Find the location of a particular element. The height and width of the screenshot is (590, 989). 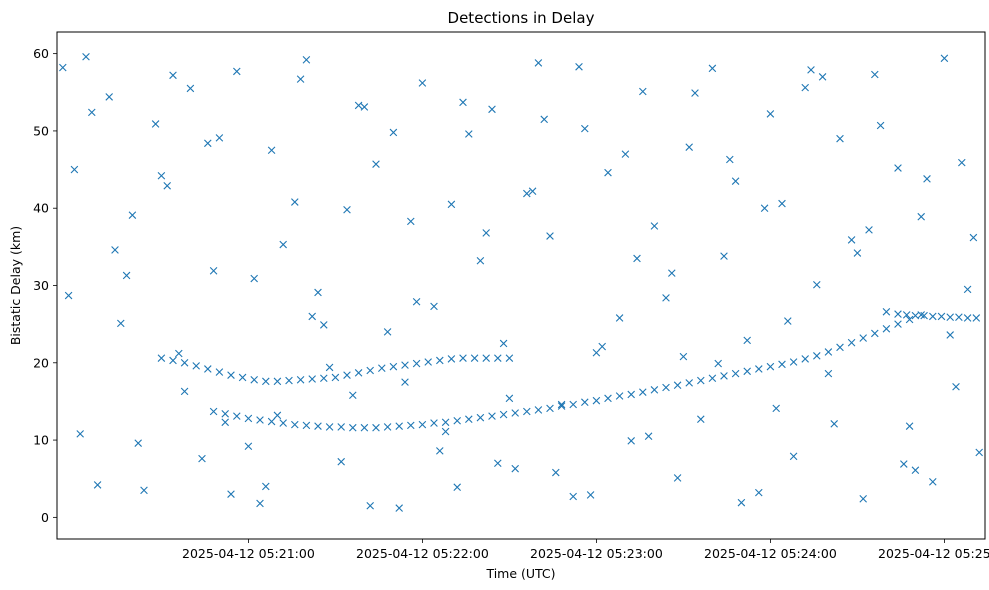

y-tick-label-6: 60 is located at coordinates (41, 53).